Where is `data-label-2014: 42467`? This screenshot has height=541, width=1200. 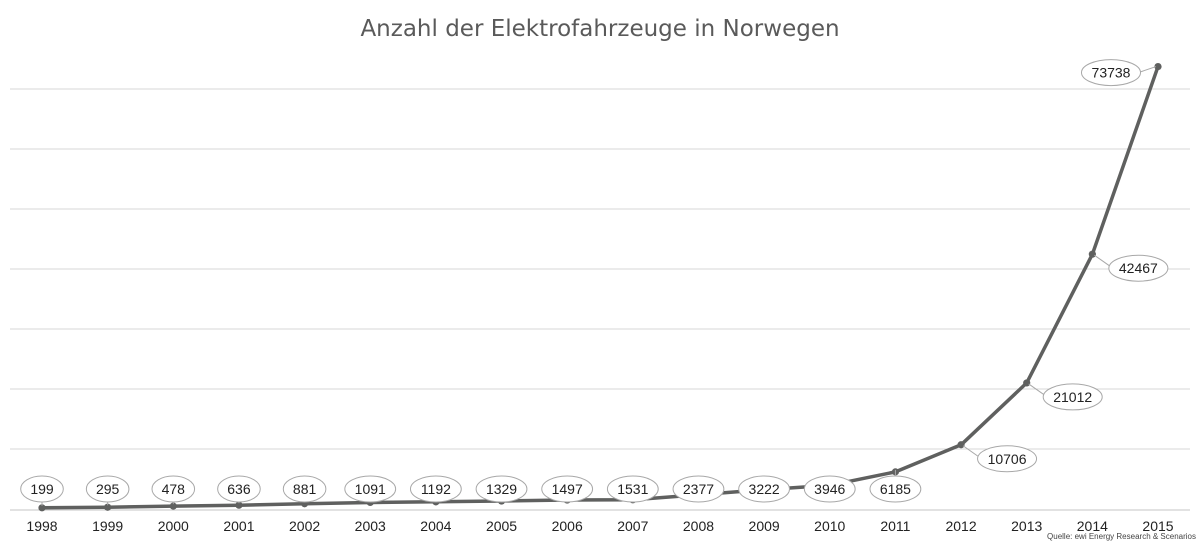
data-label-2014: 42467 is located at coordinates (1131, 268).